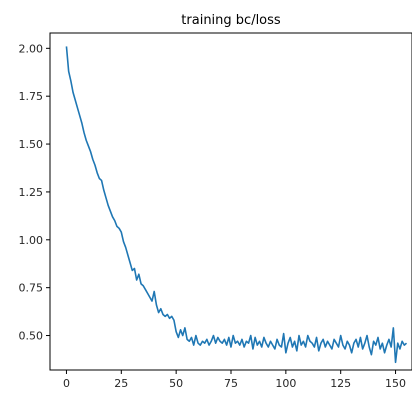 Image resolution: width=412 pixels, height=414 pixels. I want to click on chart-title: training bc/loss, so click(231, 20).